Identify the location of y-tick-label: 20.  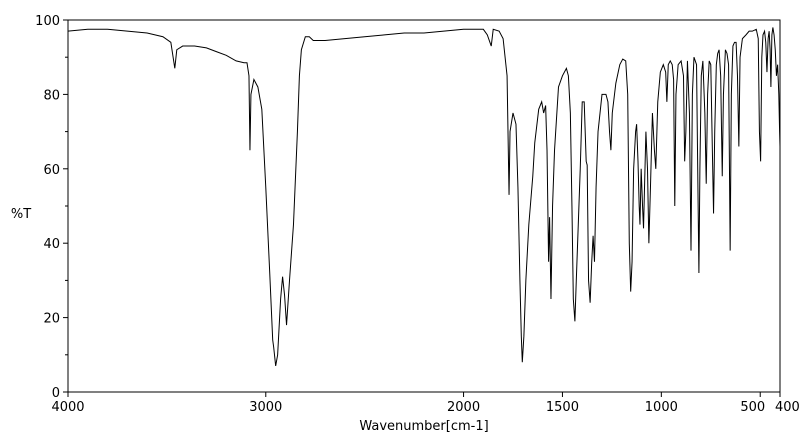
(51, 319).